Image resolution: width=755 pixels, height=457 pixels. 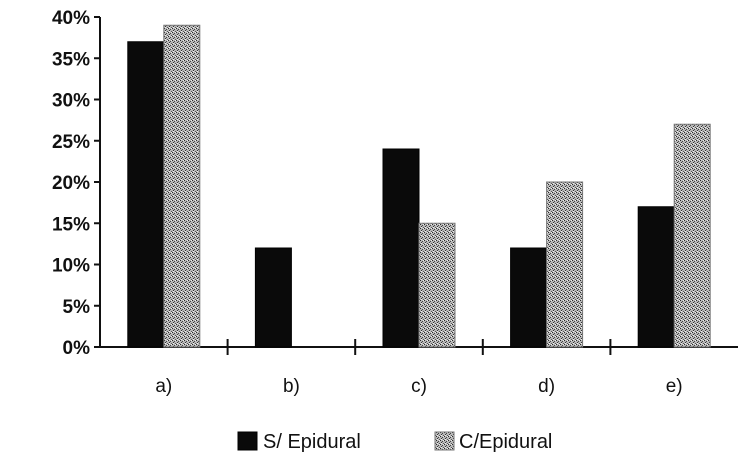 I want to click on y-tick-label: 0%, so click(x=77, y=348).